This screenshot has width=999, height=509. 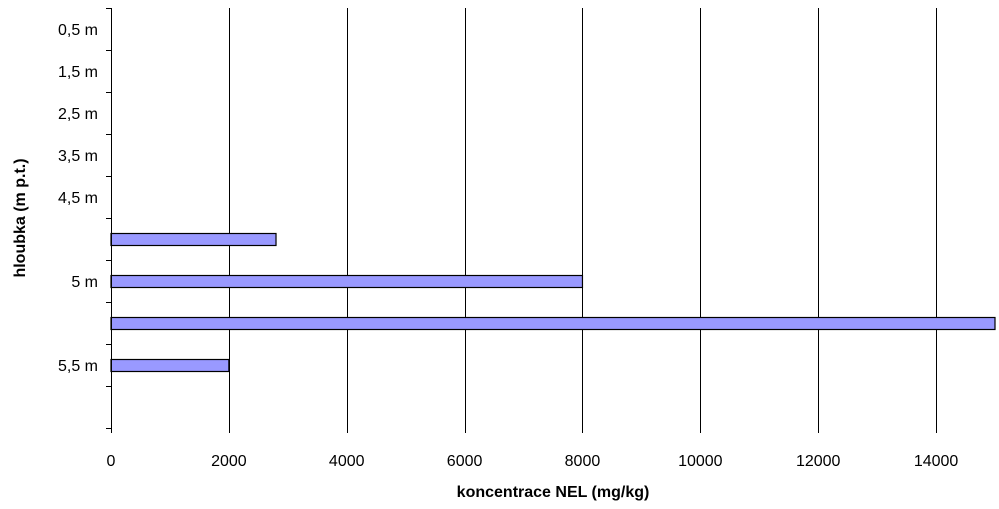 What do you see at coordinates (583, 461) in the screenshot?
I see `x-tick-label: 8000` at bounding box center [583, 461].